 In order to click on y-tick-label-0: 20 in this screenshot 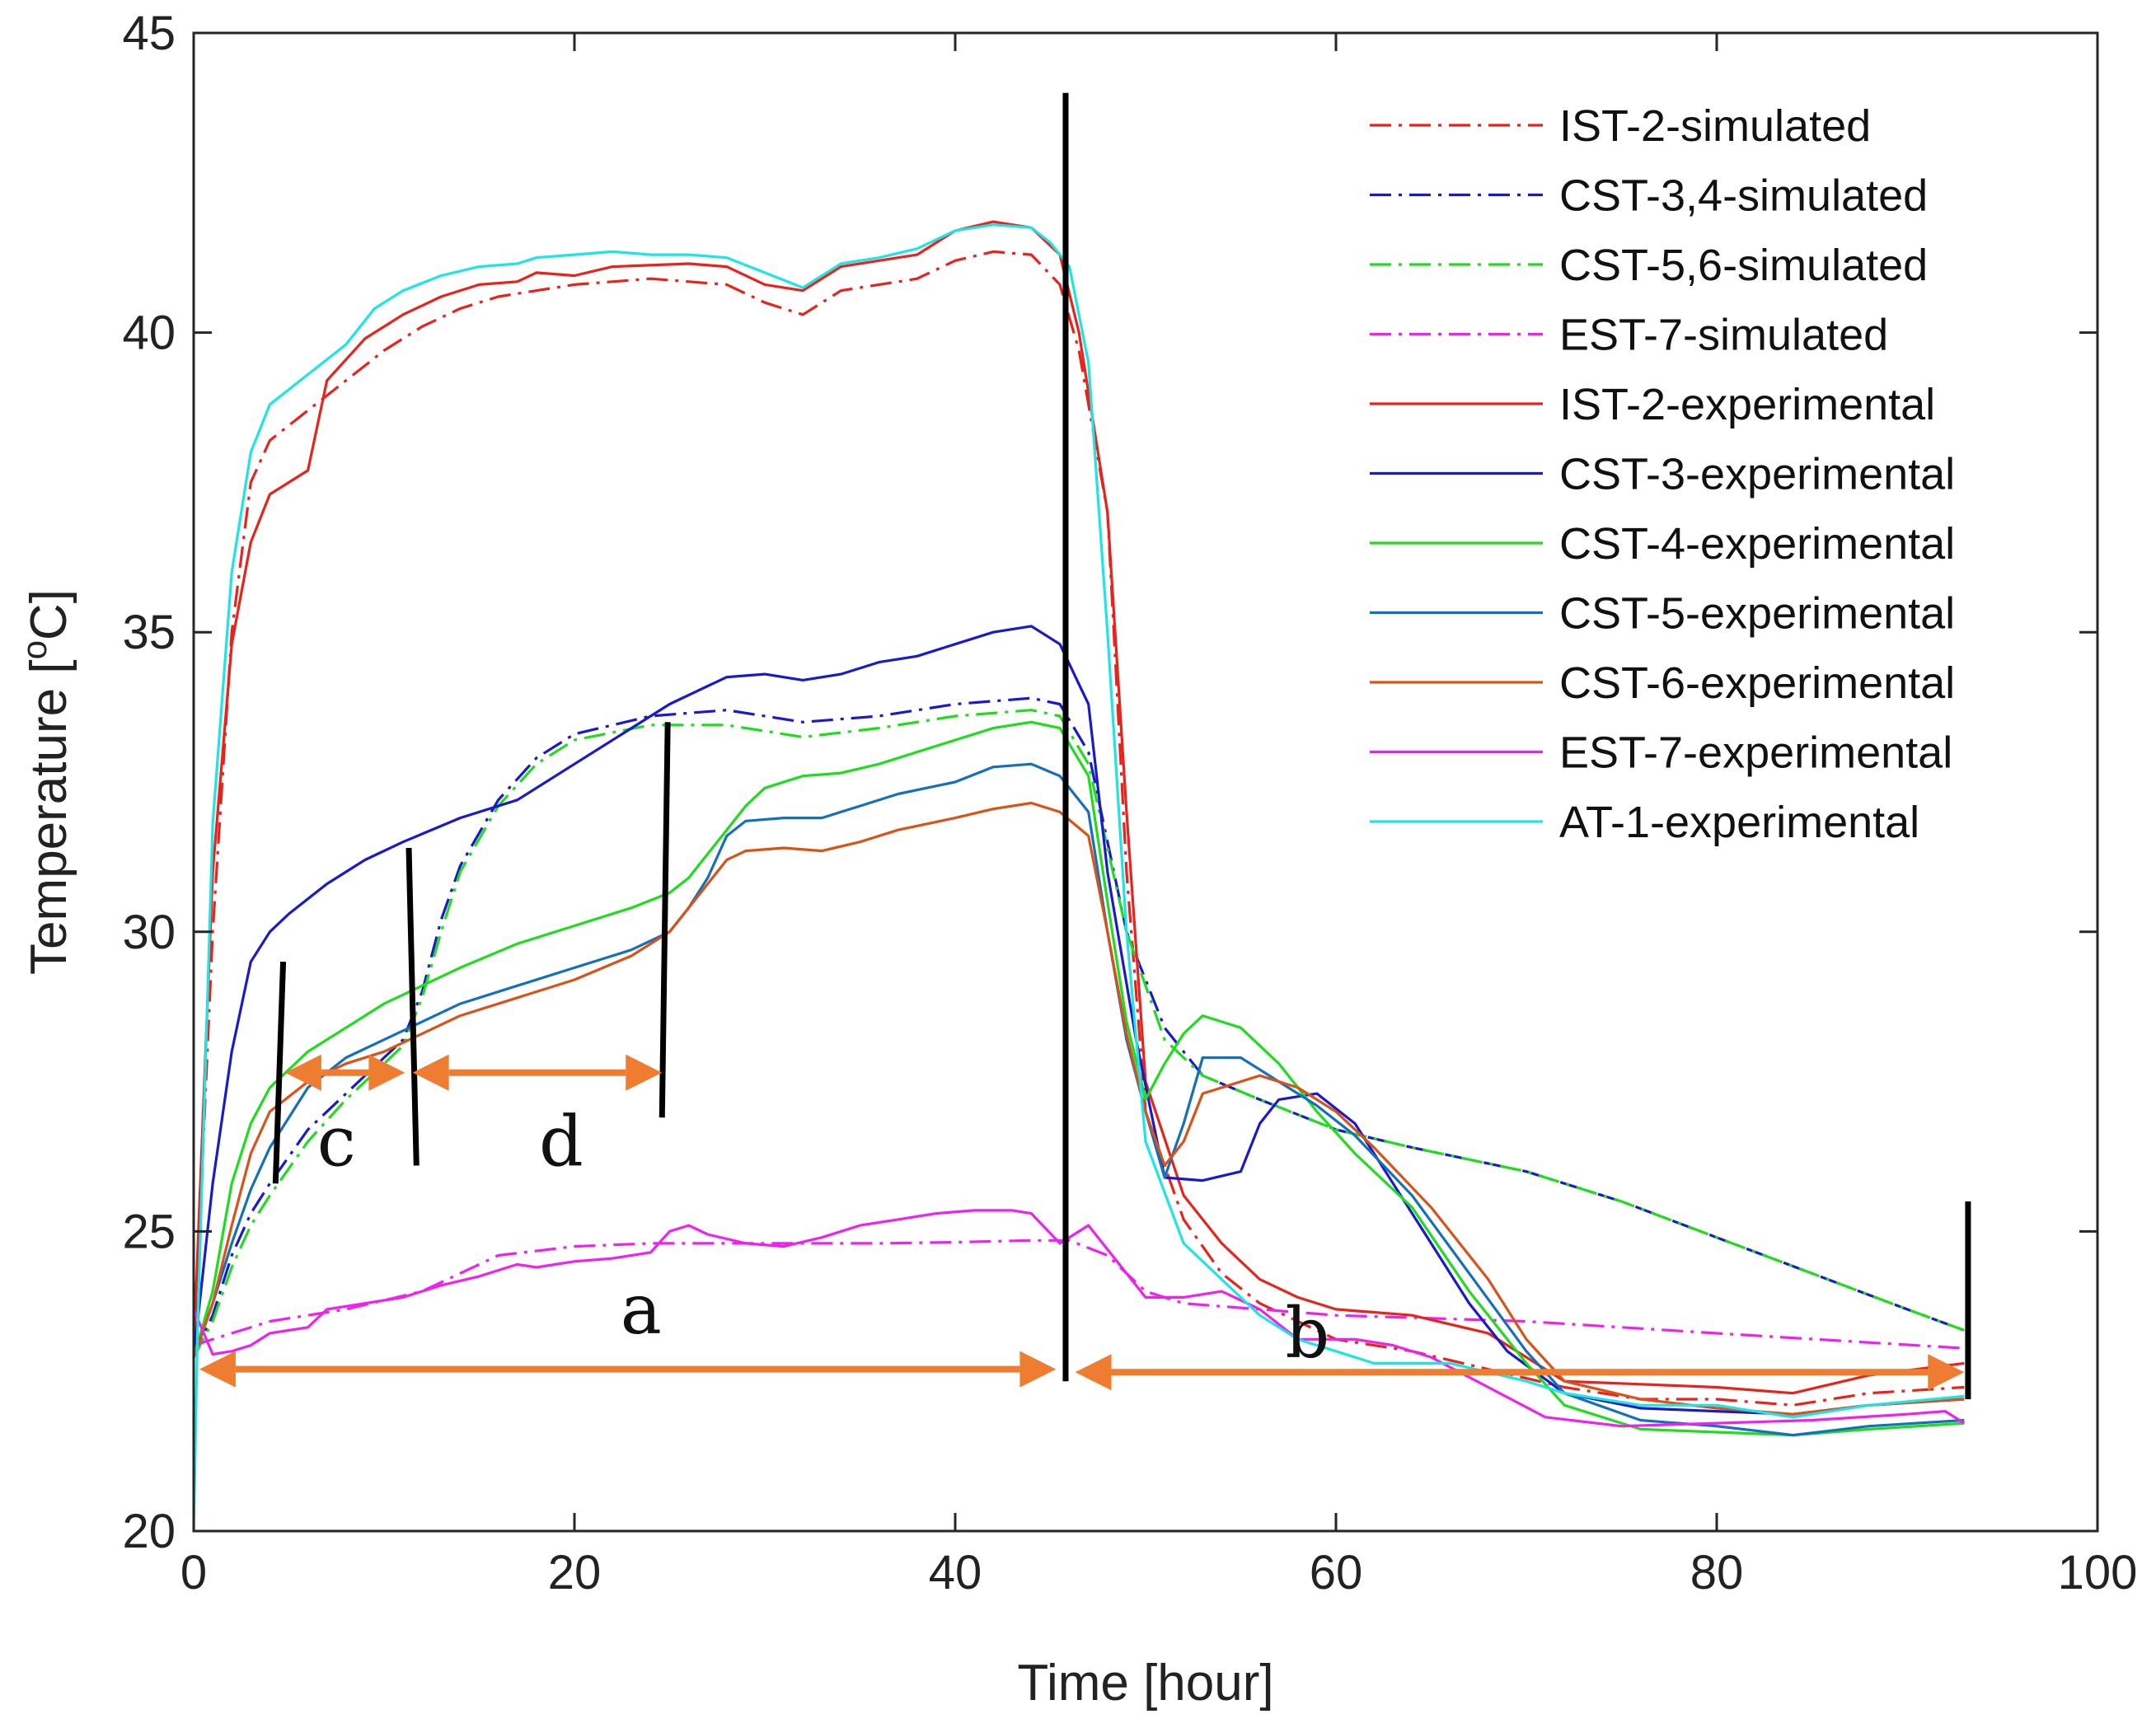, I will do `click(149, 1531)`.